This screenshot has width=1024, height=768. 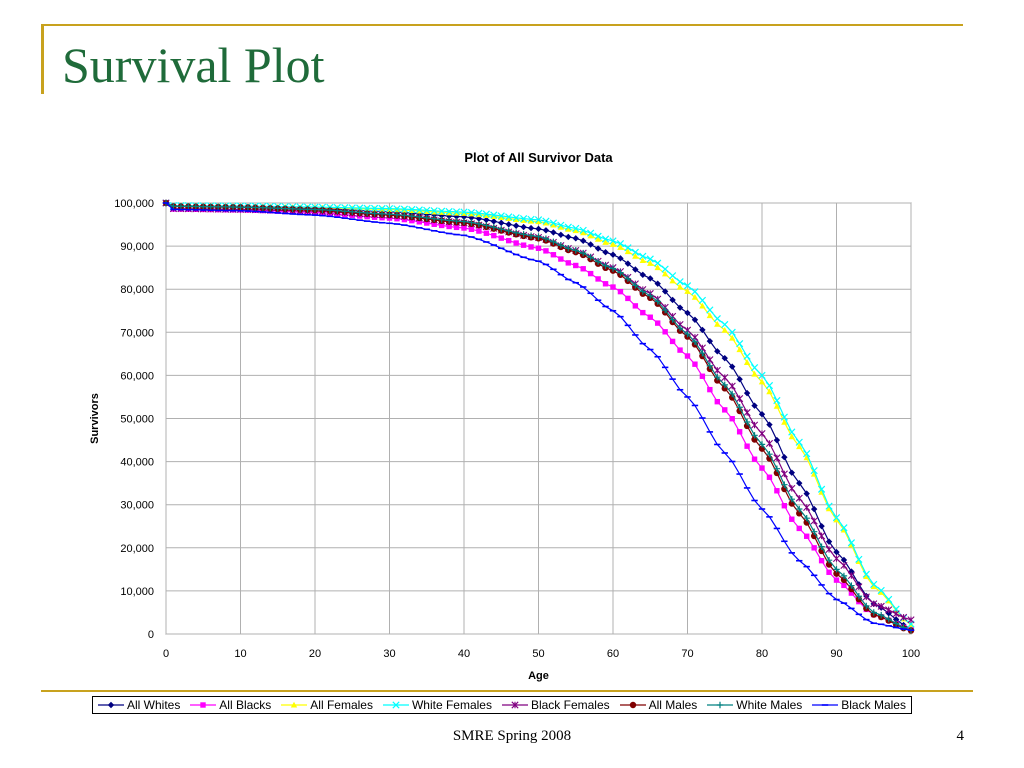 I want to click on y-tick-label: 0, so click(x=151, y=635).